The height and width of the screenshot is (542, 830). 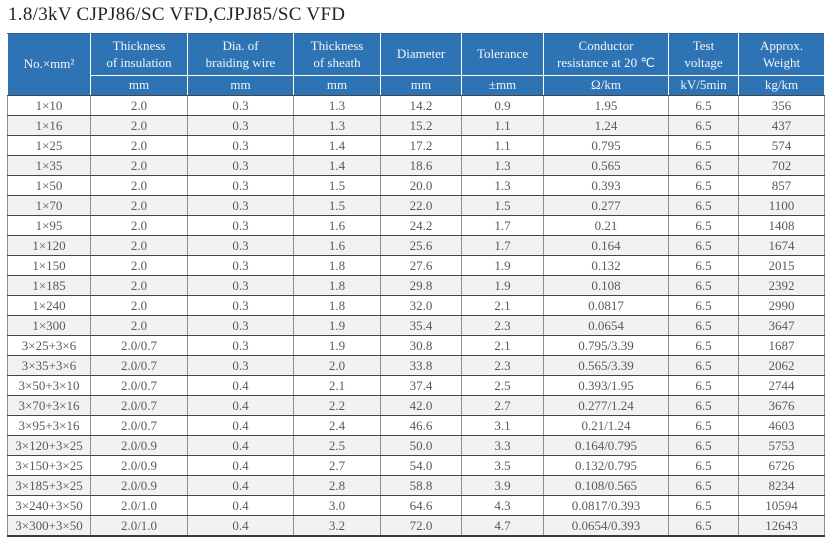 What do you see at coordinates (416, 245) in the screenshot?
I see `table-row: 1×120 2.0 0.3 1.6 25.6 1.7 0.164 6.5 1674` at bounding box center [416, 245].